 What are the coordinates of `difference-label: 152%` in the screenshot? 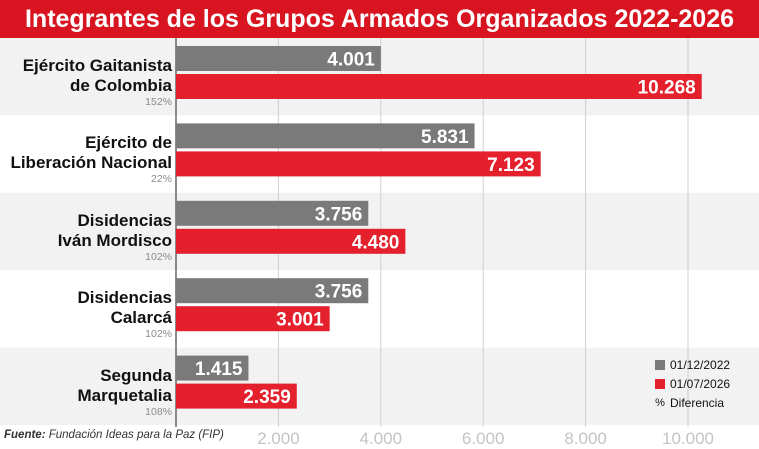 It's located at (158, 102).